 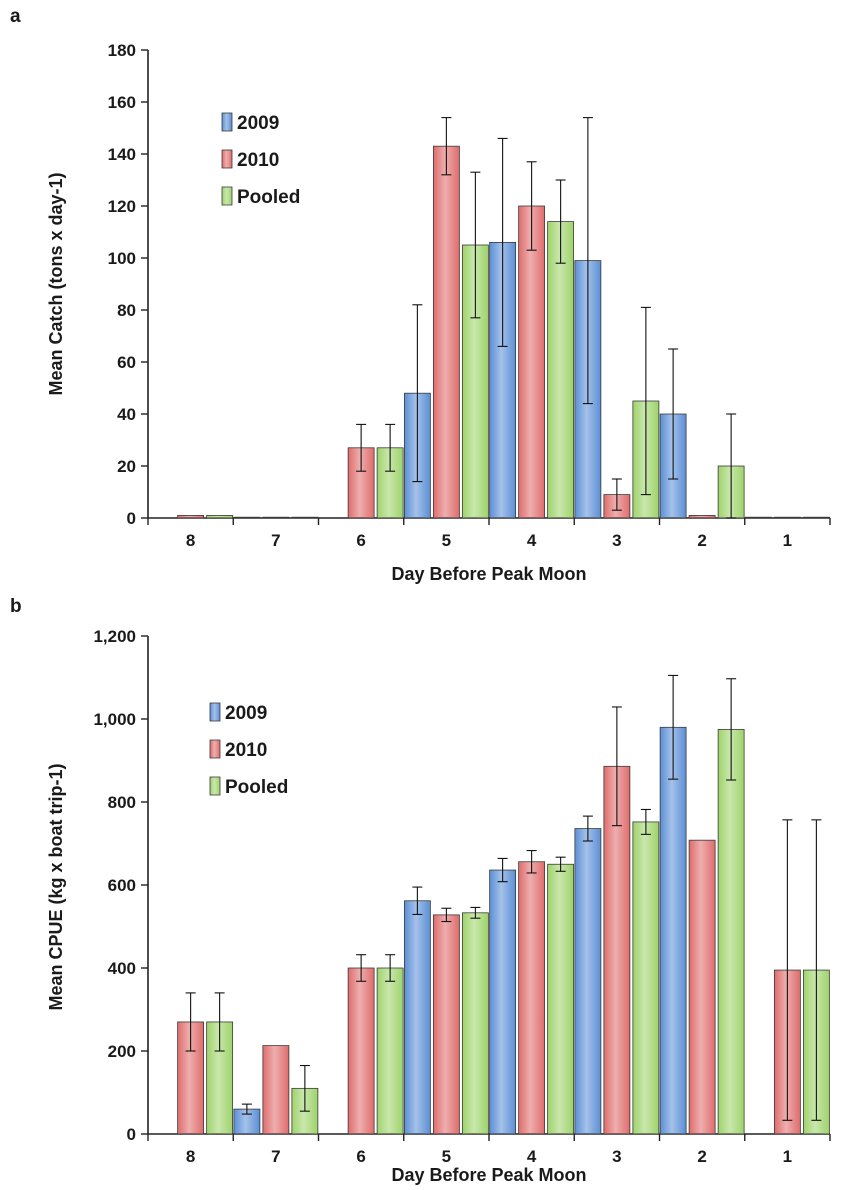 What do you see at coordinates (122, 206) in the screenshot?
I see `panel-a-ytick-label: 120` at bounding box center [122, 206].